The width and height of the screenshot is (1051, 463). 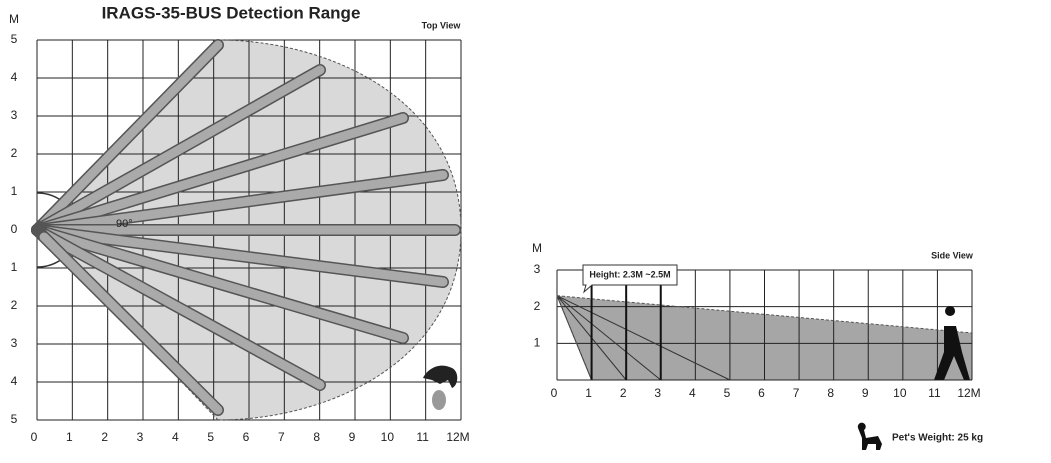 What do you see at coordinates (869, 436) in the screenshot?
I see `dog-icon` at bounding box center [869, 436].